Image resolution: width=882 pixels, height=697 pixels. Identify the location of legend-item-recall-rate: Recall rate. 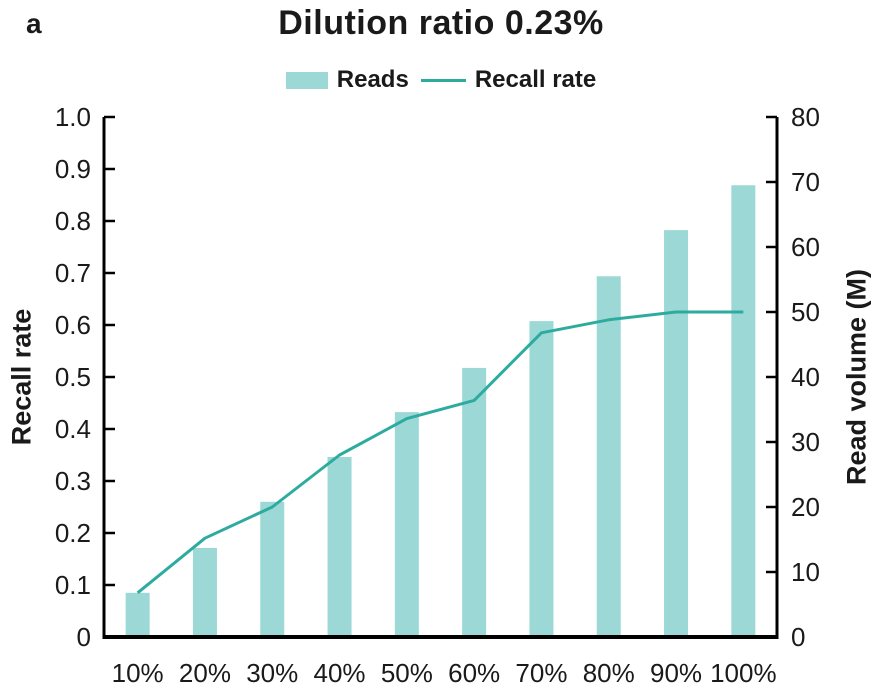
(508, 80).